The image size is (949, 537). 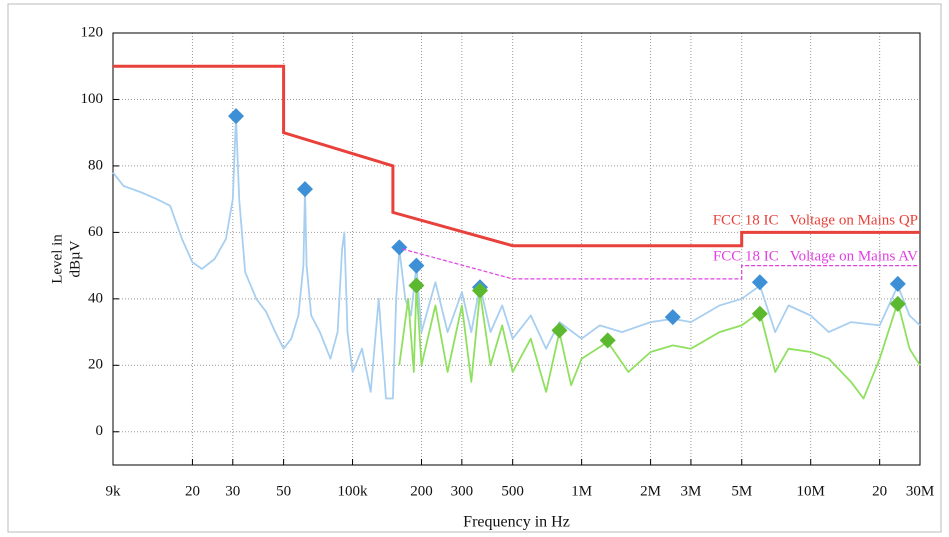 I want to click on x-tick-label: 100k, so click(x=353, y=491).